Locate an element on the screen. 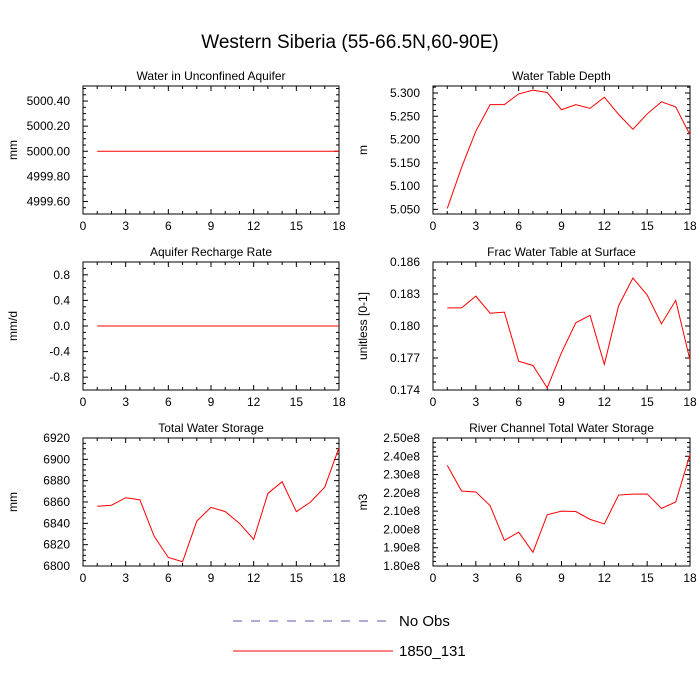 The width and height of the screenshot is (700, 700). y-tick-label: 5000.40 is located at coordinates (49, 101).